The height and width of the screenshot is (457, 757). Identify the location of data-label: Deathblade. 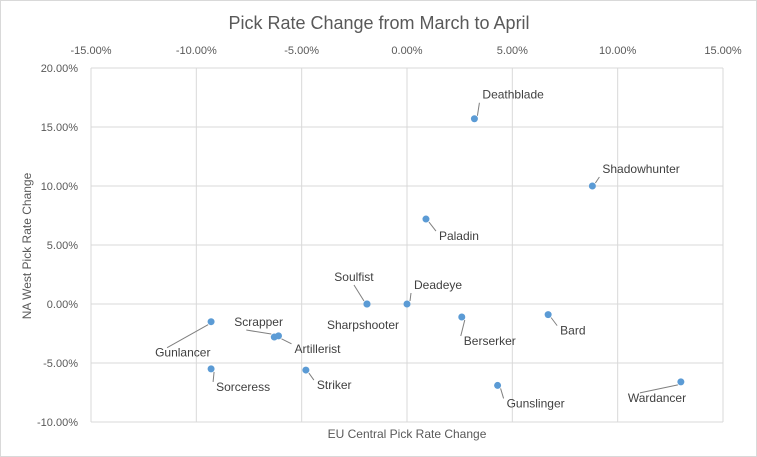
(513, 95).